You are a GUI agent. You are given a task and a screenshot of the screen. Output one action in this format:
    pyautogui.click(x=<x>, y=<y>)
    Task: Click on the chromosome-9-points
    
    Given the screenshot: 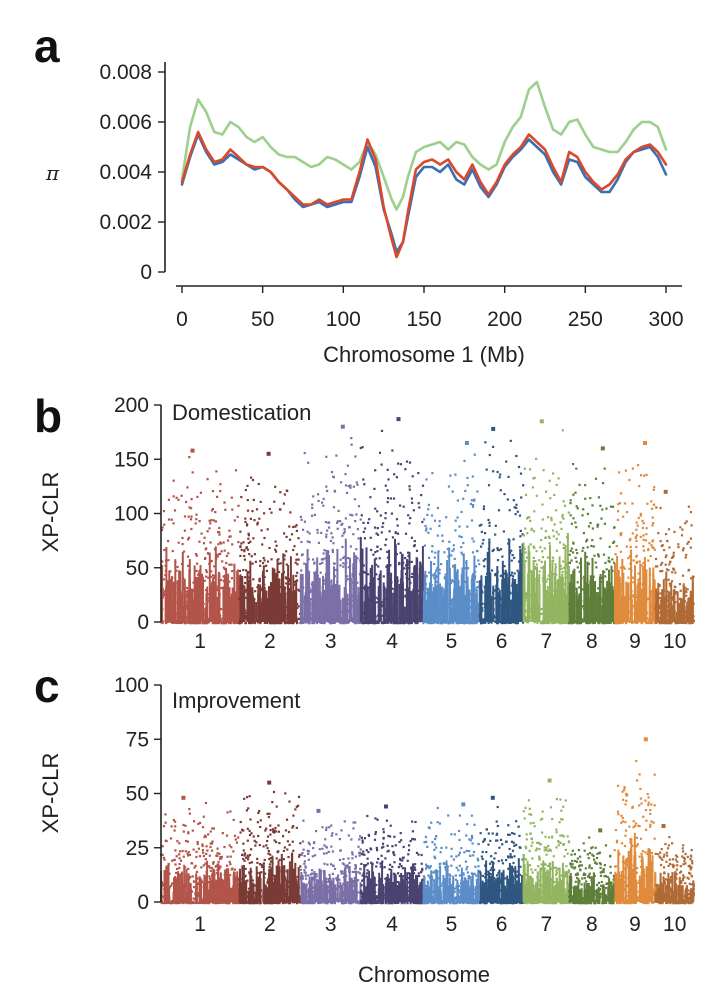 What is the action you would take?
    pyautogui.click(x=635, y=533)
    